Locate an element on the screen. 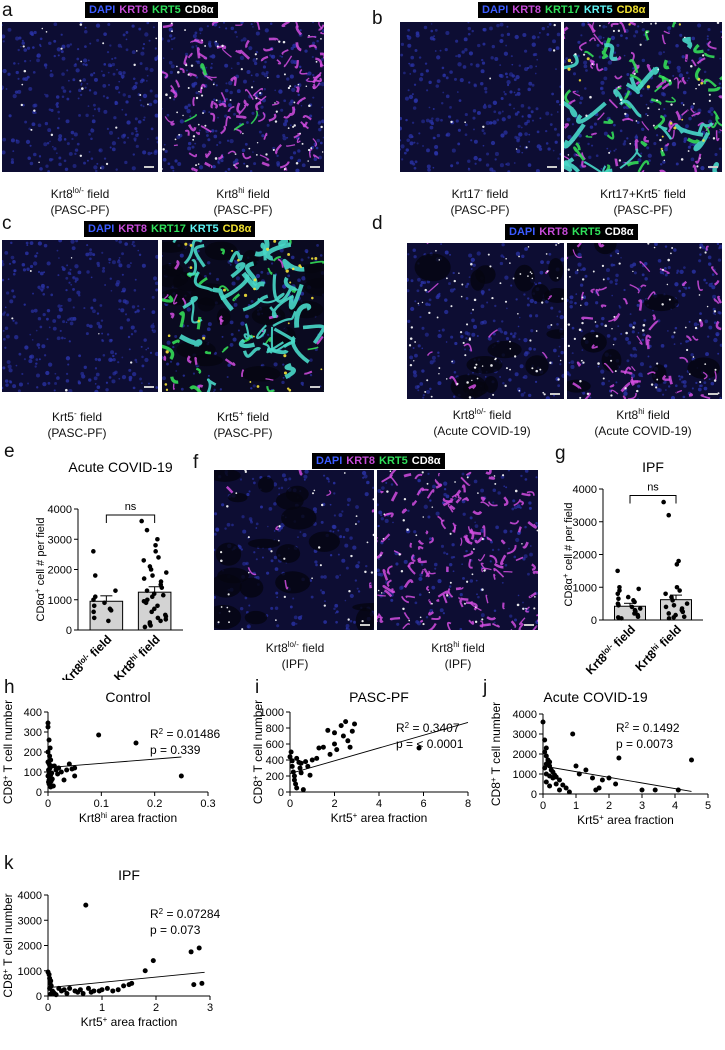  x-tick-label: 3 is located at coordinates (642, 806).